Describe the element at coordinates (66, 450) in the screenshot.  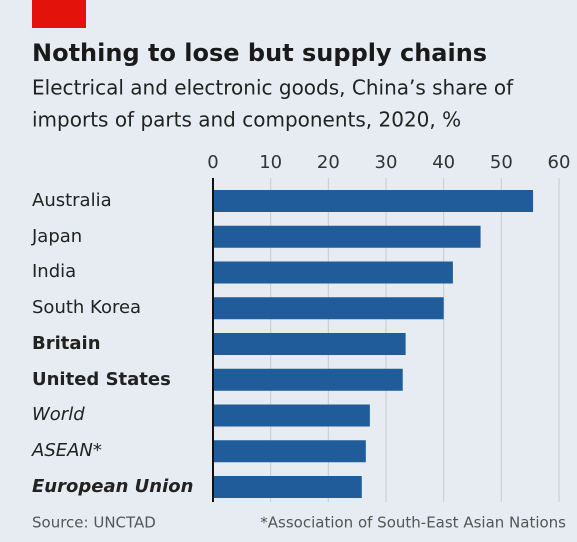
I see `category-label: ASEAN*` at that location.